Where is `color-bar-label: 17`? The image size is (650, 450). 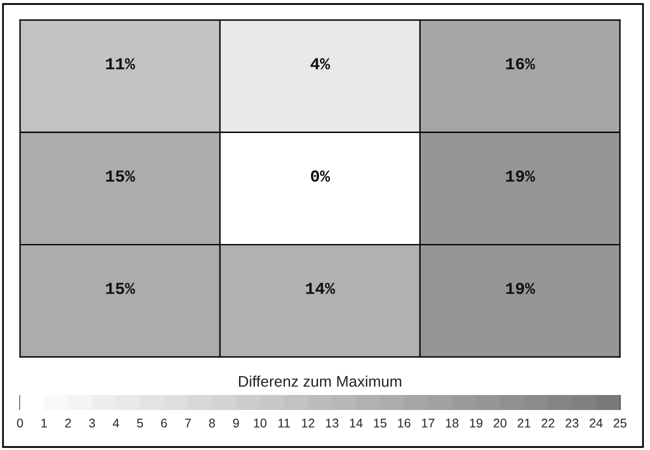
color-bar-label: 17 is located at coordinates (428, 423).